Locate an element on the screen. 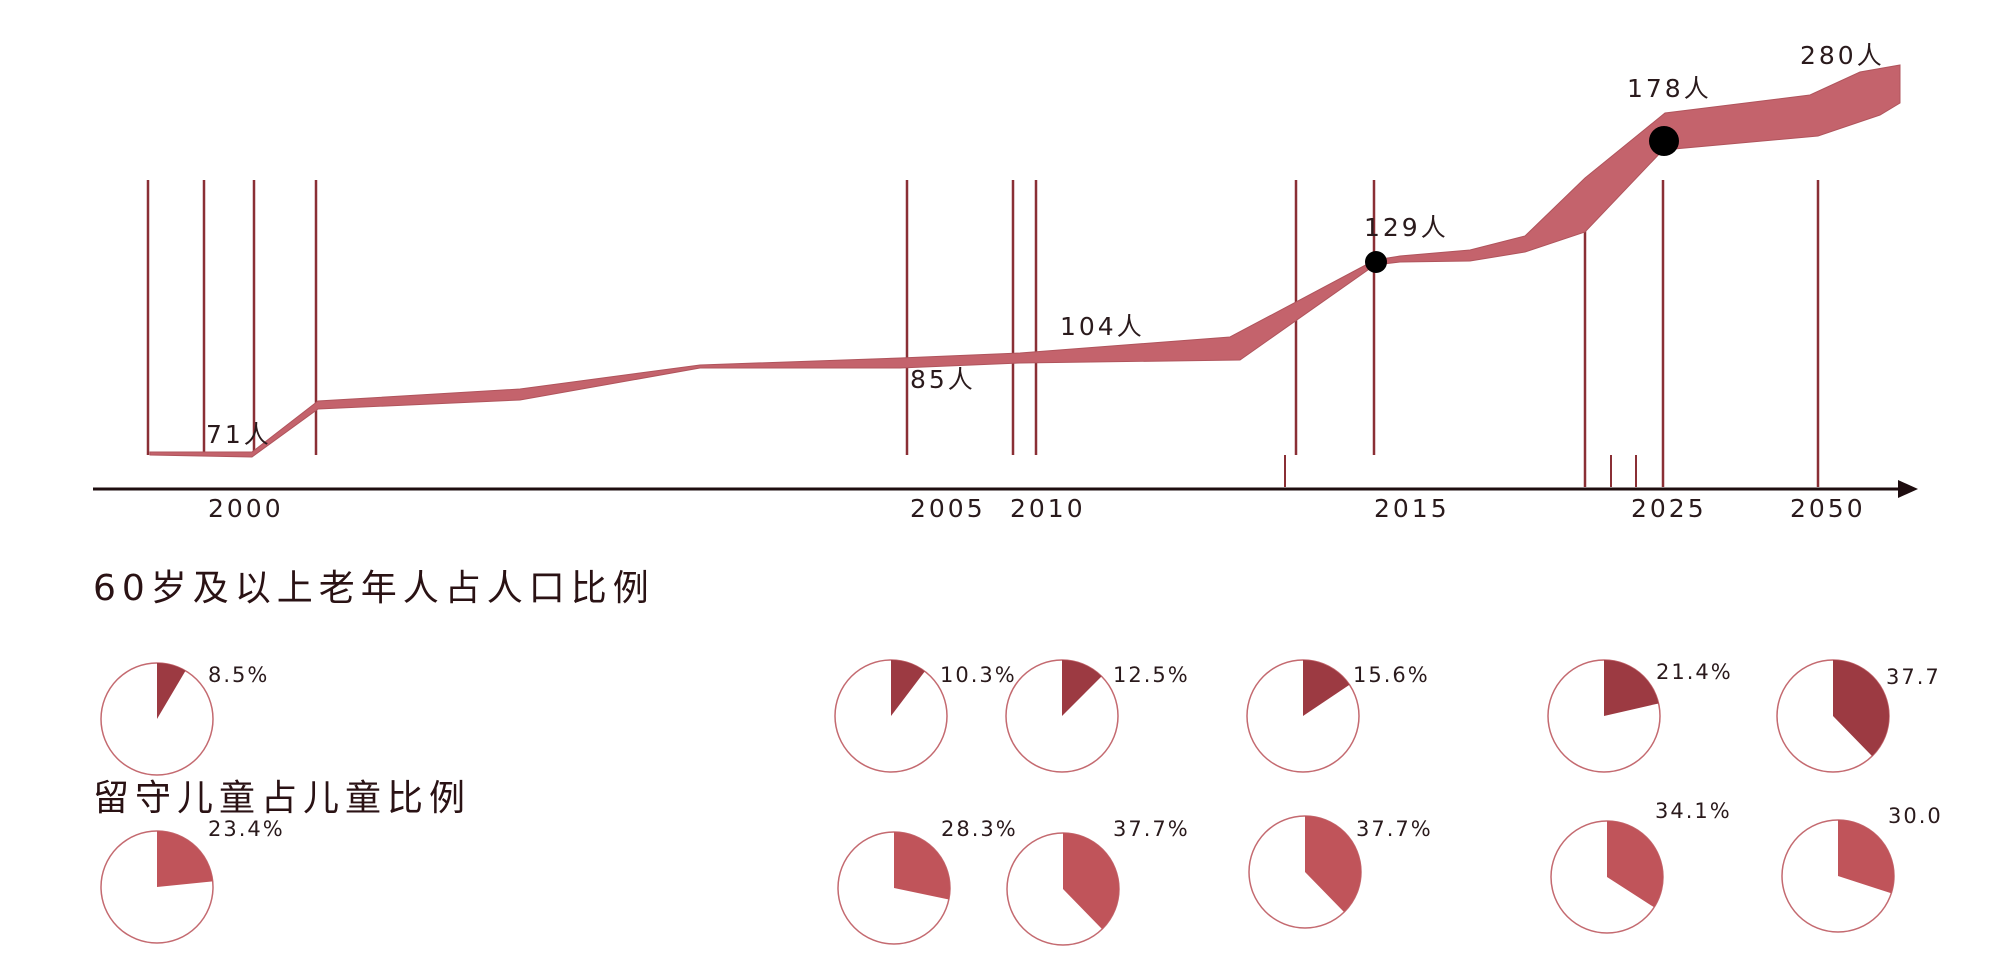 Image resolution: width=2000 pixels, height=972 pixels. value-label: 178人 is located at coordinates (1669, 88).